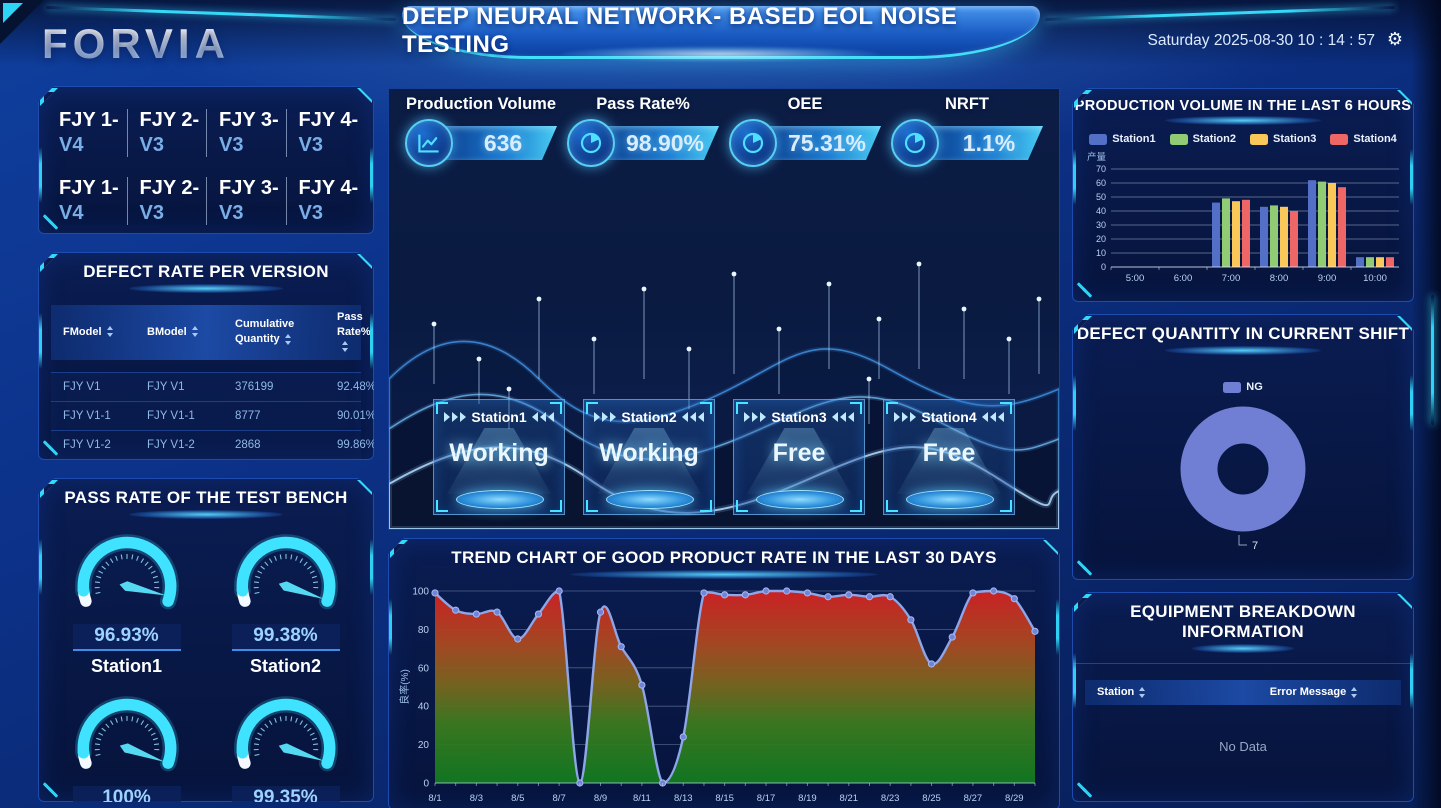 The width and height of the screenshot is (1441, 808). Describe the element at coordinates (1243, 387) in the screenshot. I see `legend-item-ng: NG` at that location.